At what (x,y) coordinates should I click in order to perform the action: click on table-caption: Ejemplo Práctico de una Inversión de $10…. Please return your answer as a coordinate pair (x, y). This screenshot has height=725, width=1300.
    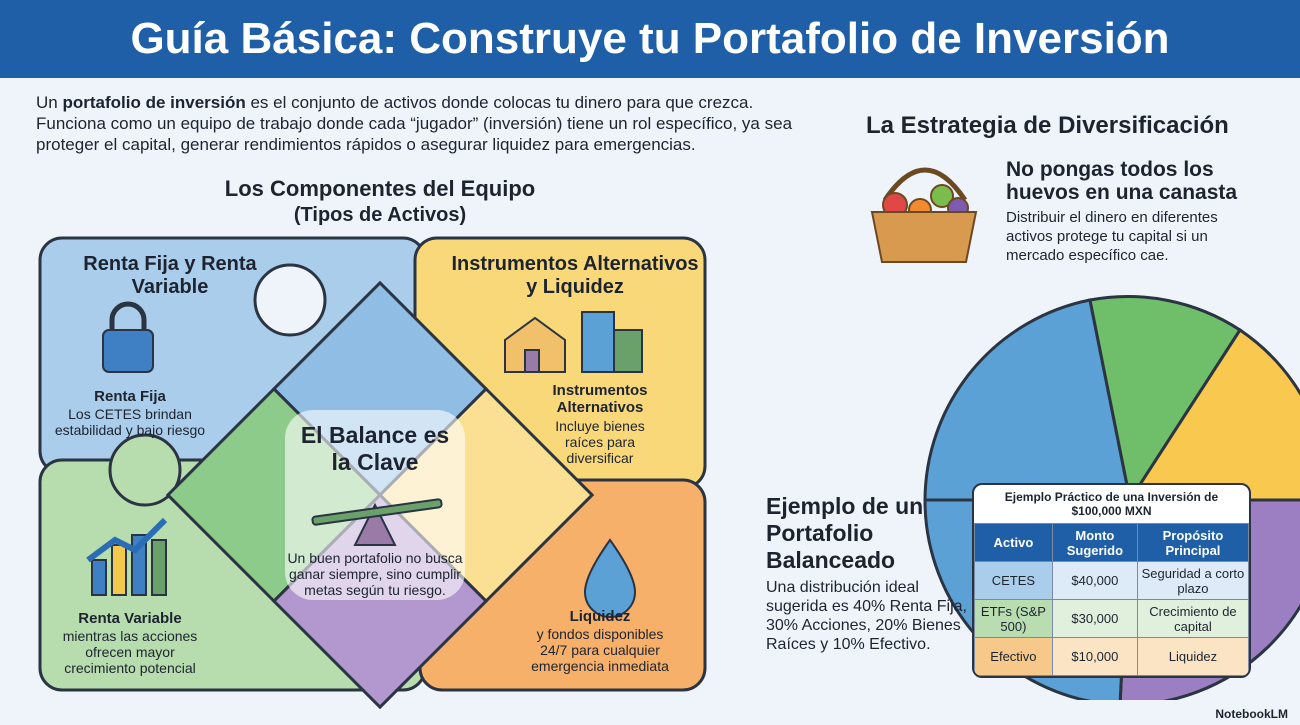
    Looking at the image, I should click on (1111, 504).